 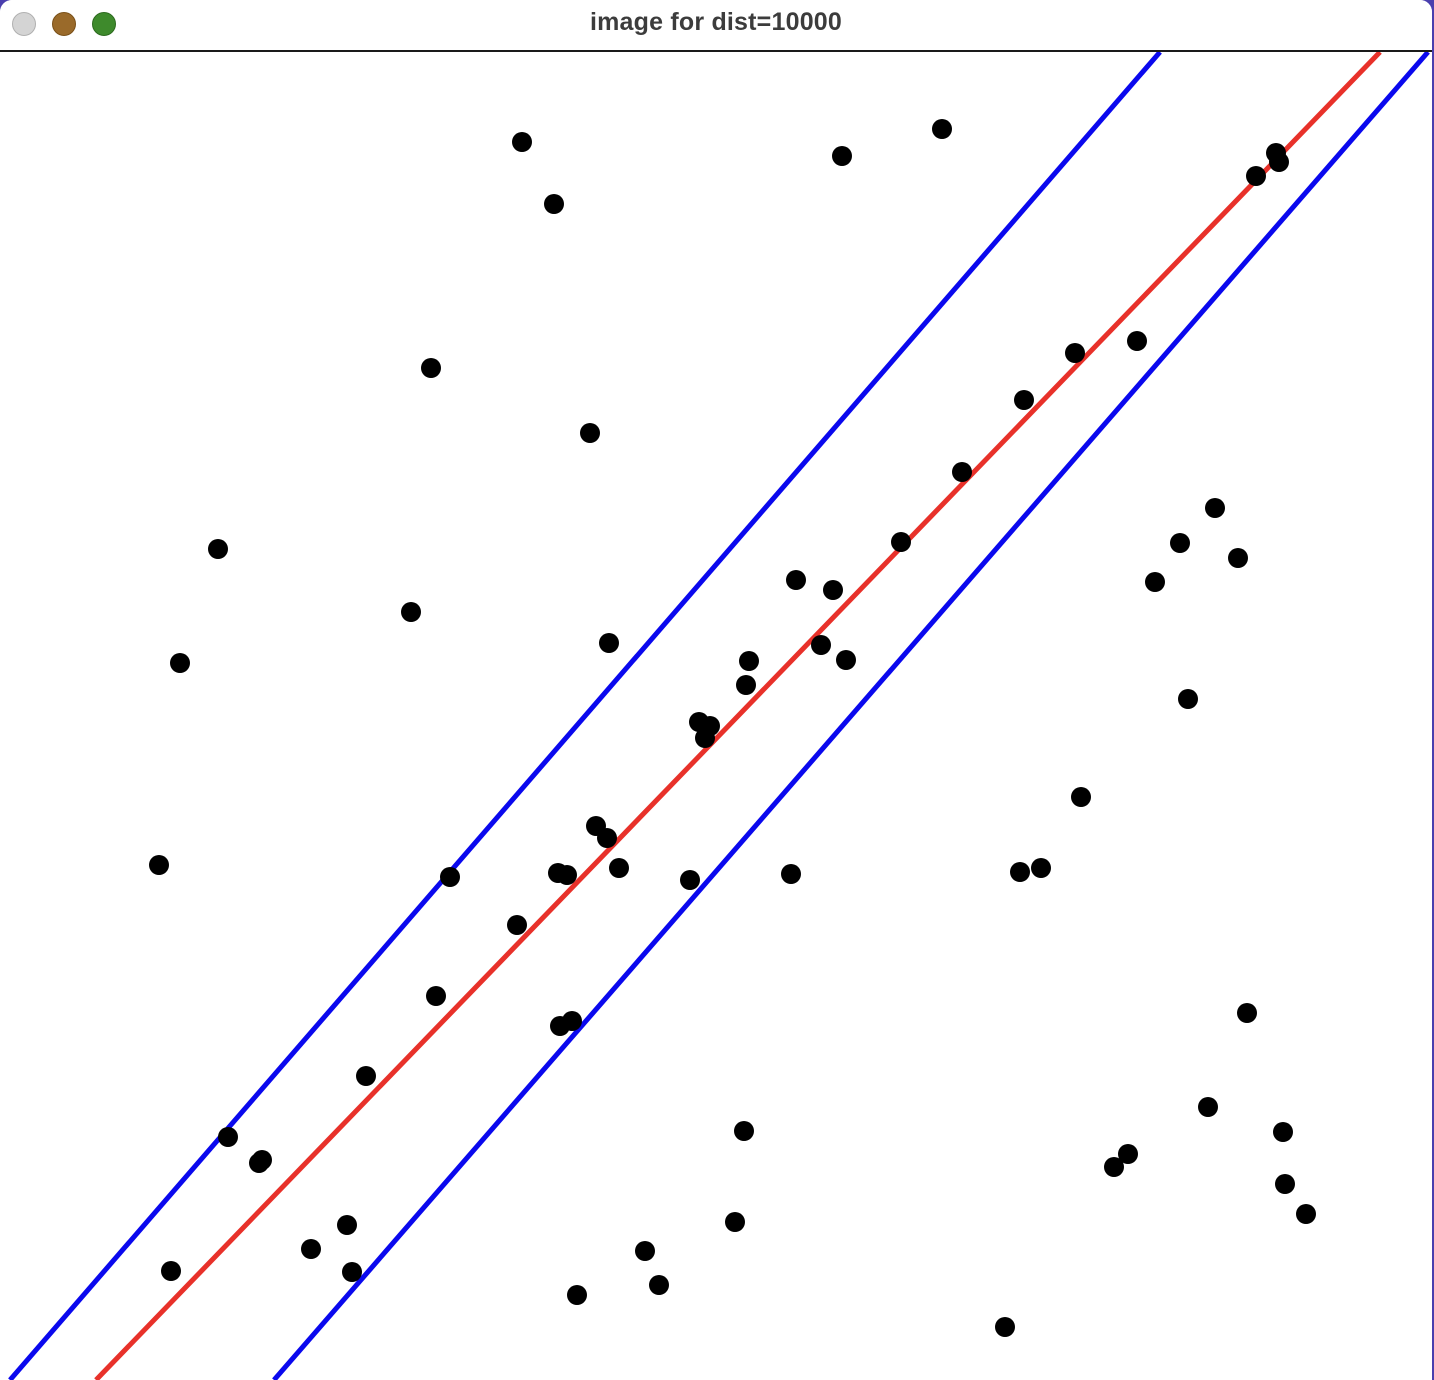 I want to click on window-title: image for dist=10000, so click(x=716, y=22).